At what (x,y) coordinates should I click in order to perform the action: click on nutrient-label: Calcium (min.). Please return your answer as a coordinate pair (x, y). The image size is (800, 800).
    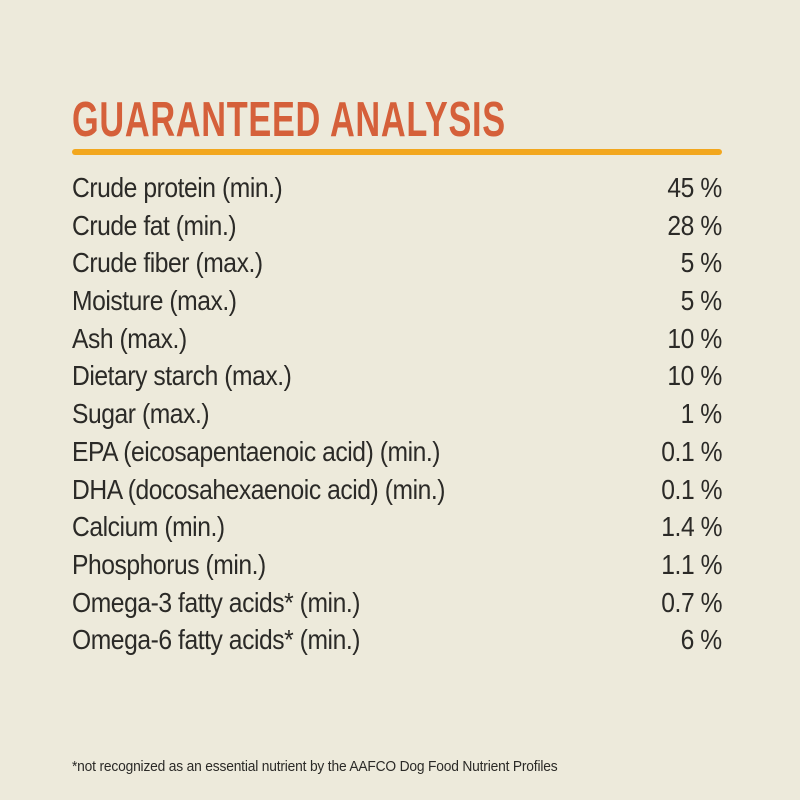
    Looking at the image, I should click on (148, 527).